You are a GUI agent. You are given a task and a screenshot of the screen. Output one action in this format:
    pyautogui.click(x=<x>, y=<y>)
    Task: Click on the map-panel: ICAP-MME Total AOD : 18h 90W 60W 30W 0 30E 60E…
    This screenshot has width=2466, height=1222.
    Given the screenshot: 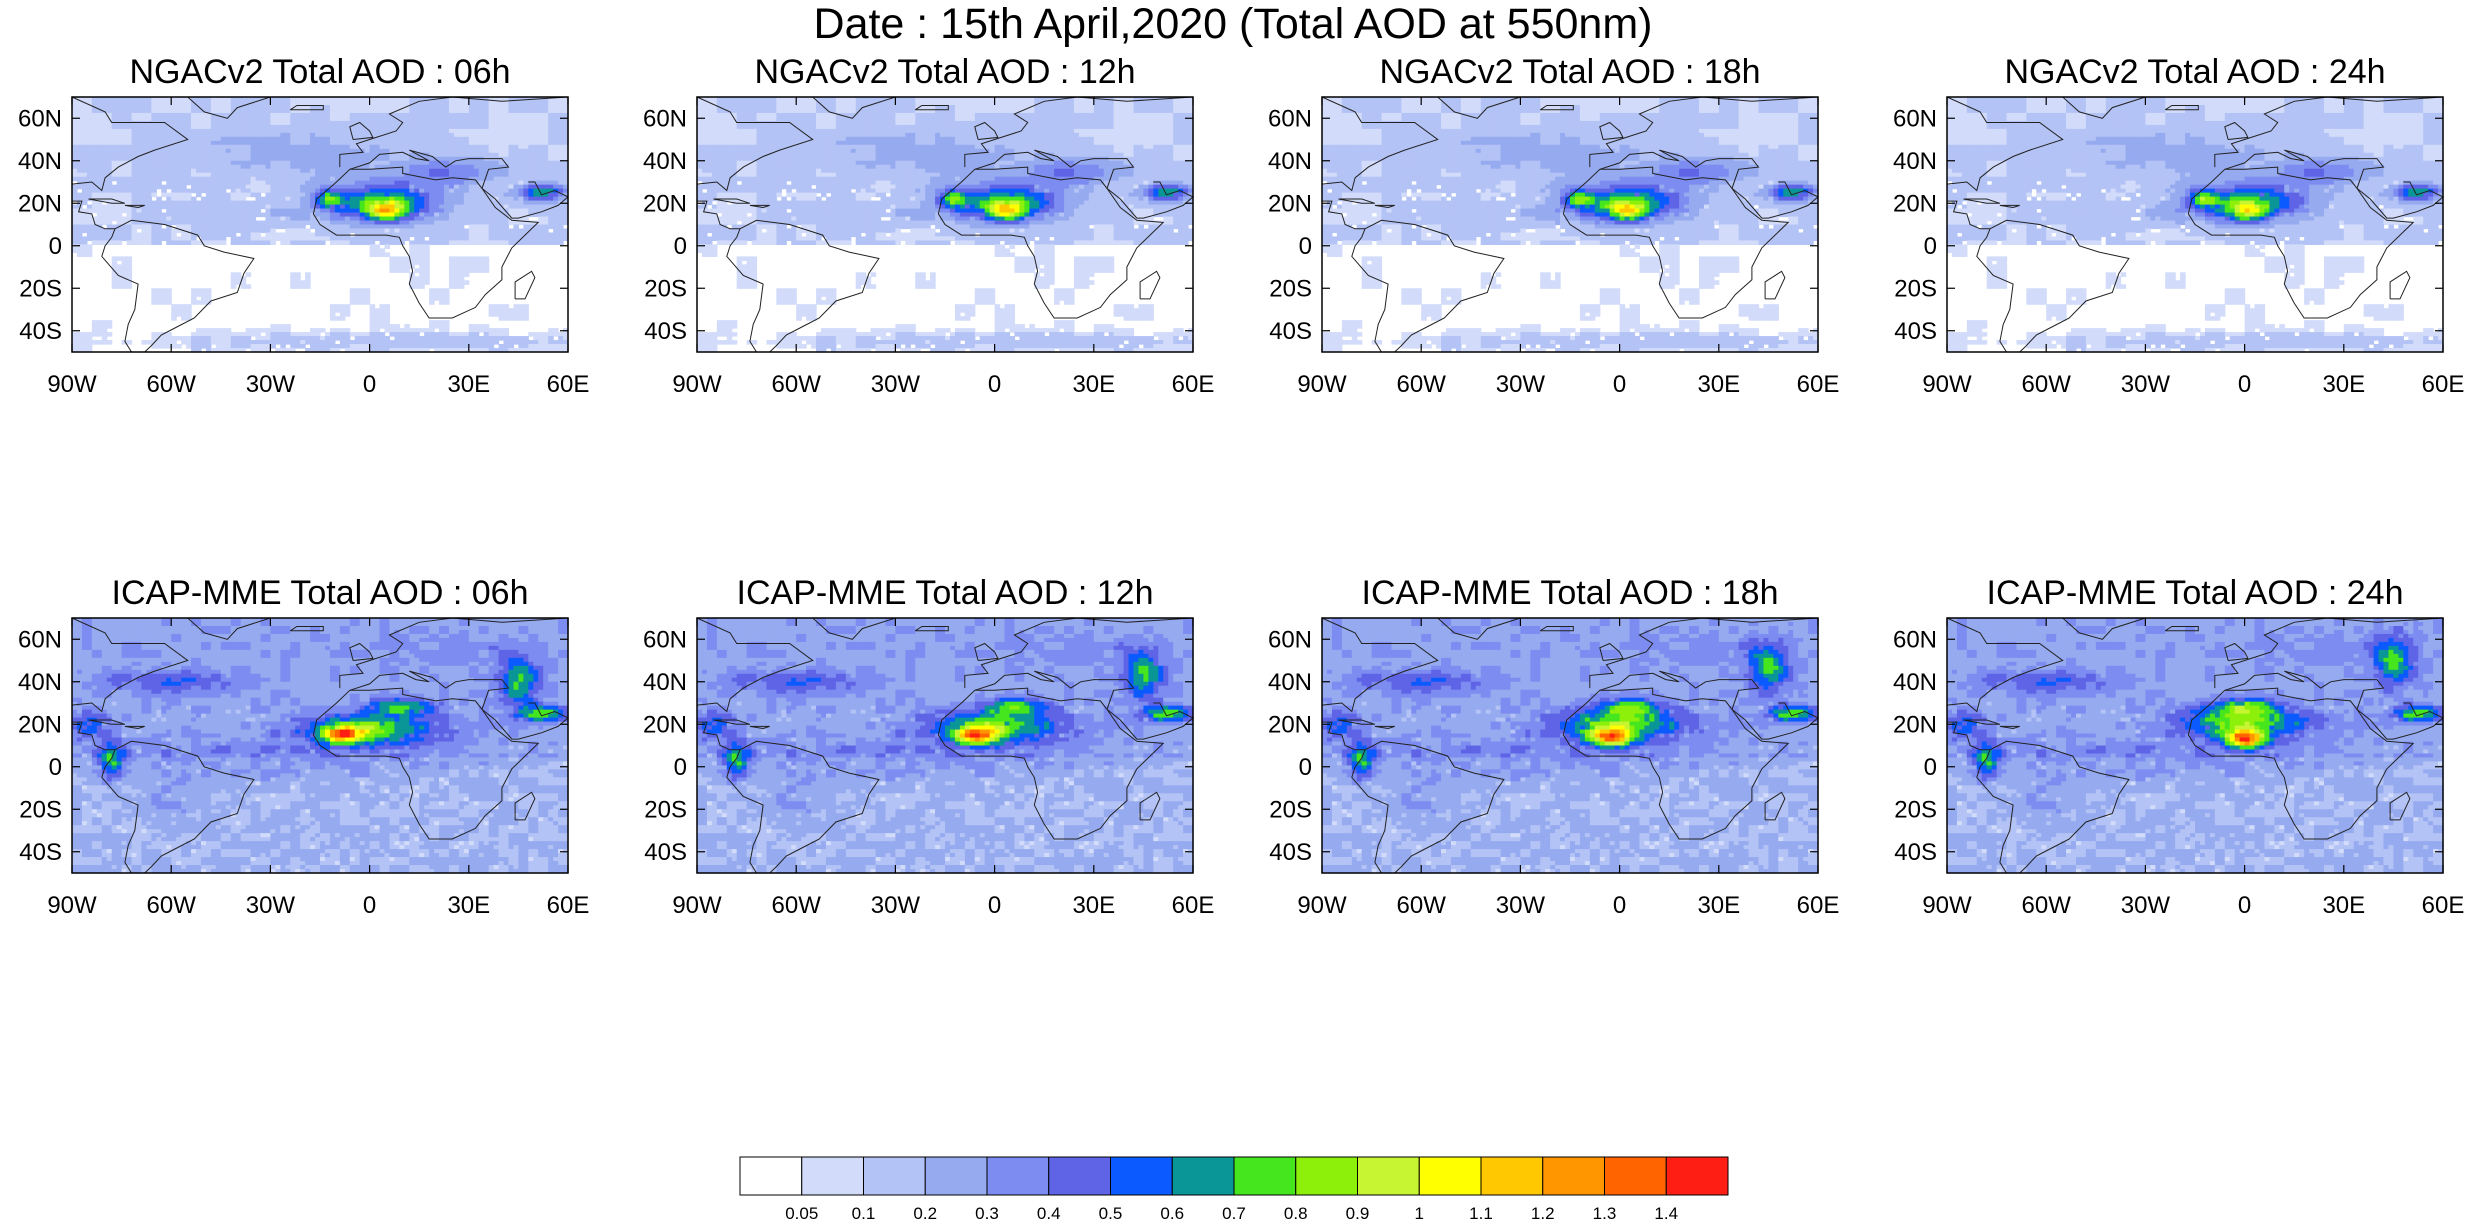 What is the action you would take?
    pyautogui.click(x=1550, y=803)
    